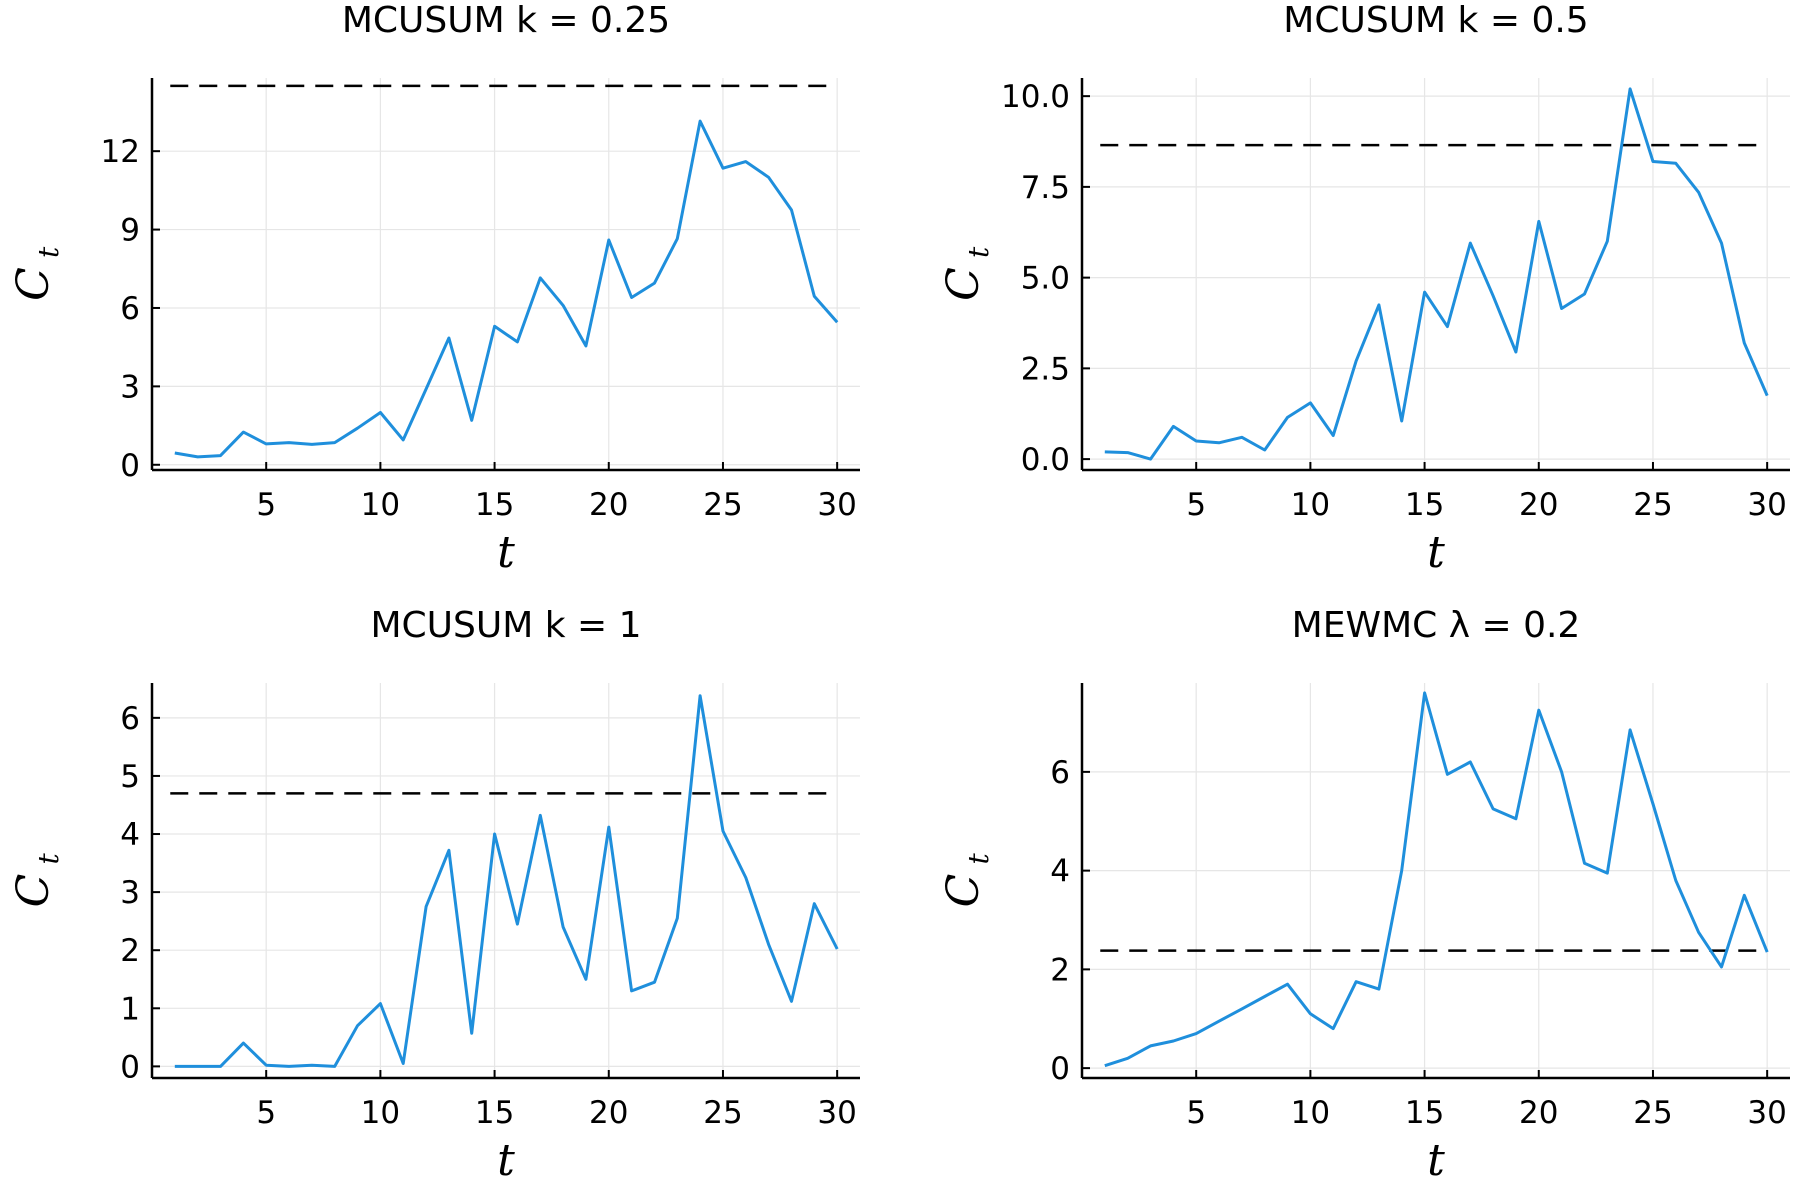  Describe the element at coordinates (1045, 188) in the screenshot. I see `y-tick-label: 7.5` at that location.